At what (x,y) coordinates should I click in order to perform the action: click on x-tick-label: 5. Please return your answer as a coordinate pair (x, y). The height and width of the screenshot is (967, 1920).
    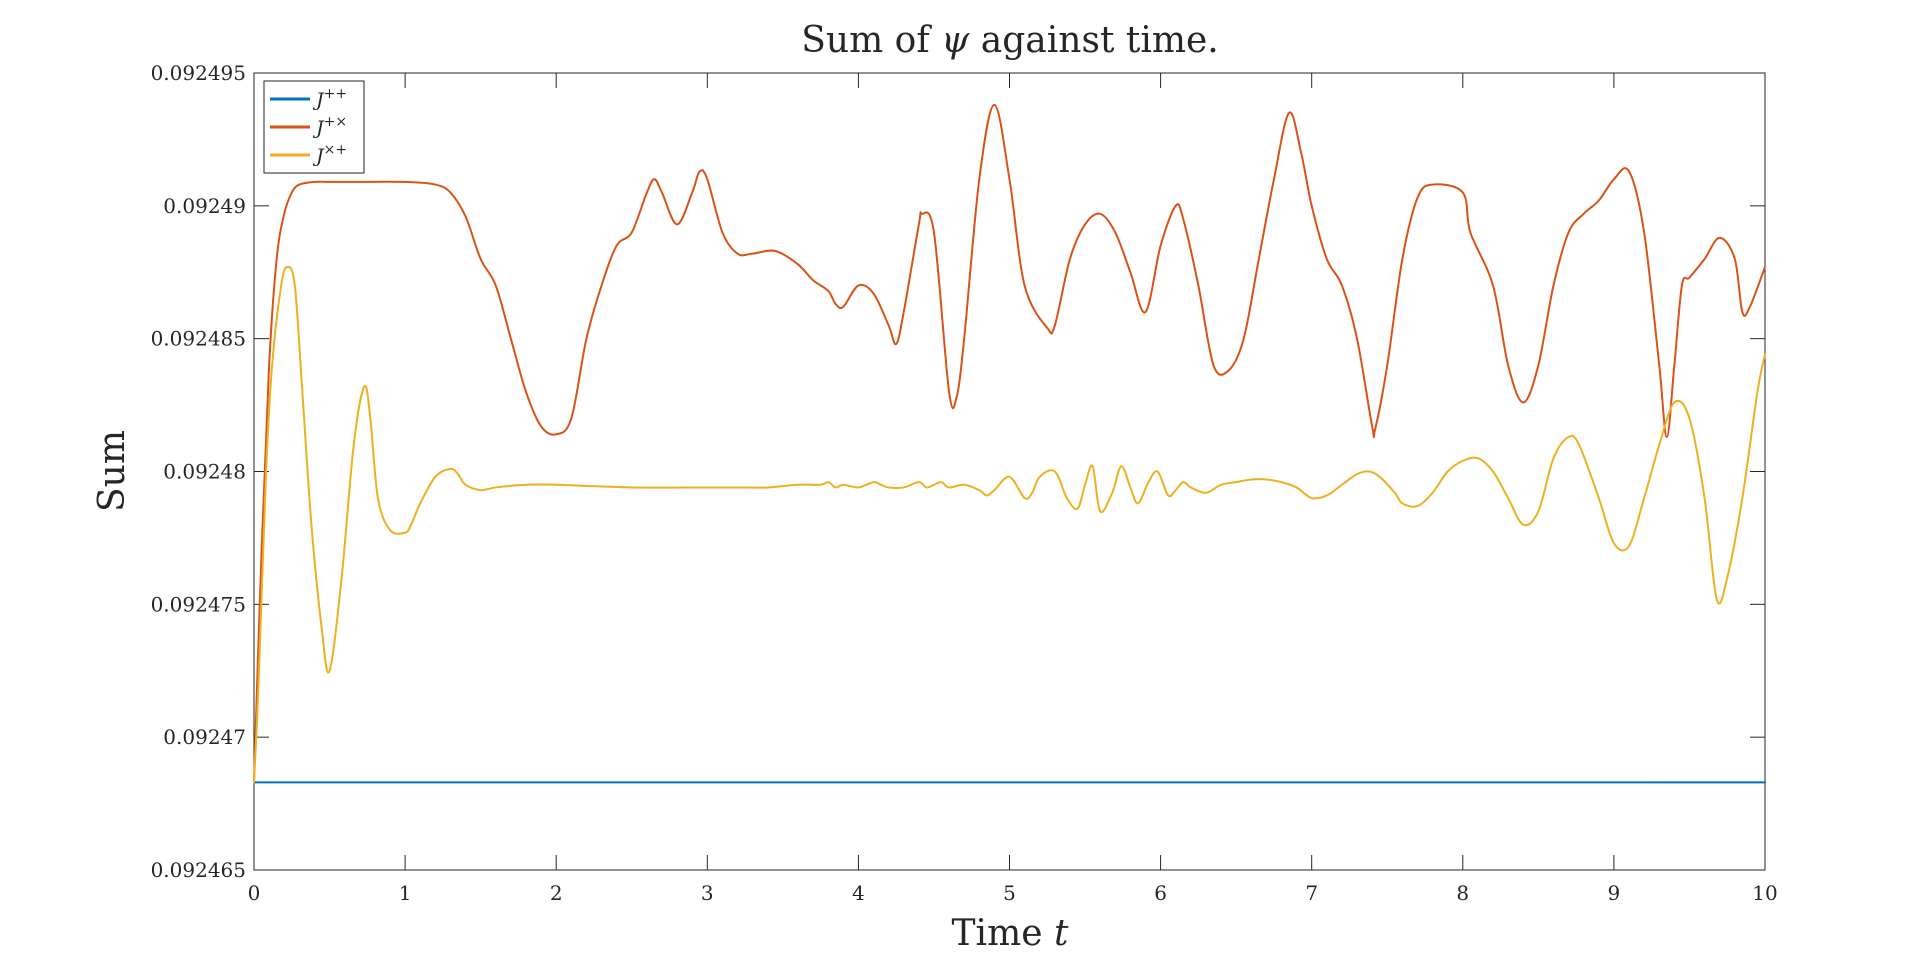
    Looking at the image, I should click on (1009, 893).